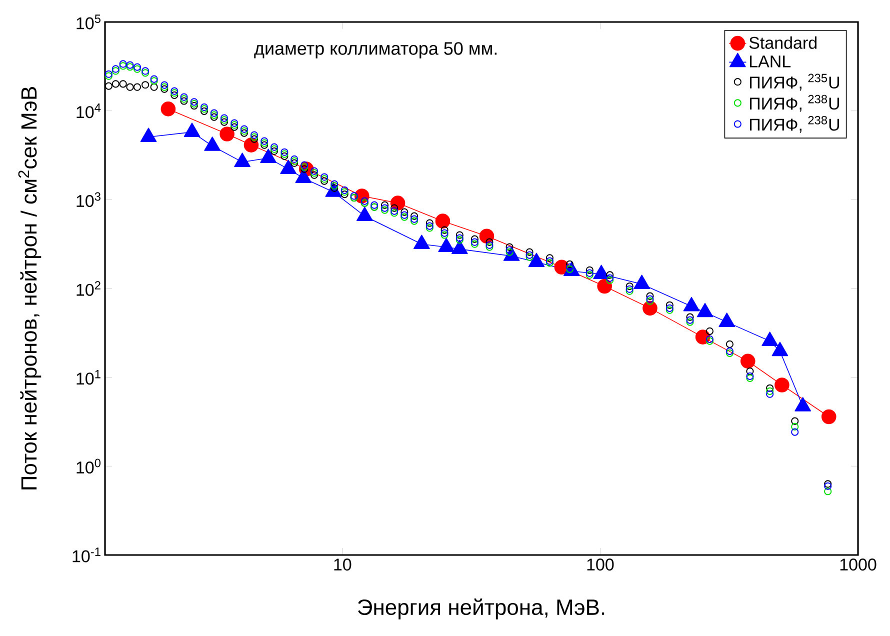  Describe the element at coordinates (88, 111) in the screenshot. I see `y-tick-label: 10$^{4}$` at that location.